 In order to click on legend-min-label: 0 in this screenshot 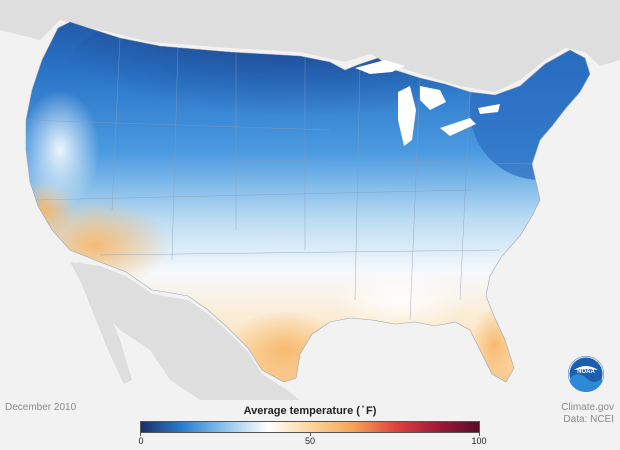, I will do `click(141, 441)`.